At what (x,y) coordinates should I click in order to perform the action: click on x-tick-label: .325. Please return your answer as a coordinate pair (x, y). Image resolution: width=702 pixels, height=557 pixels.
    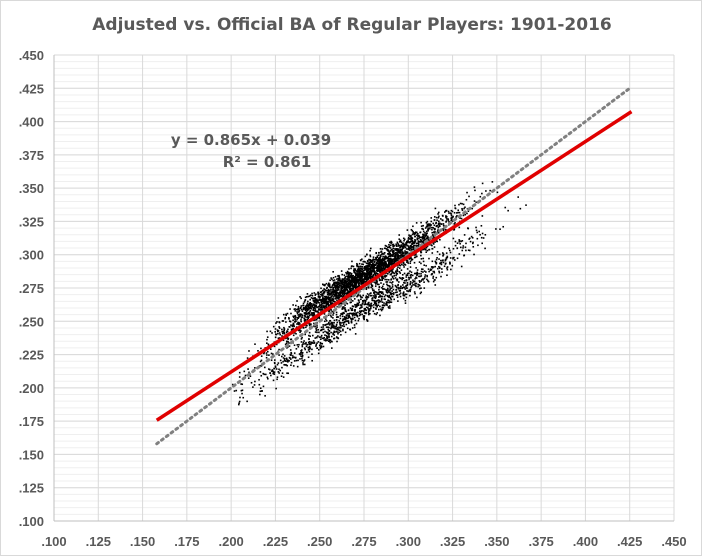
    Looking at the image, I should click on (452, 541).